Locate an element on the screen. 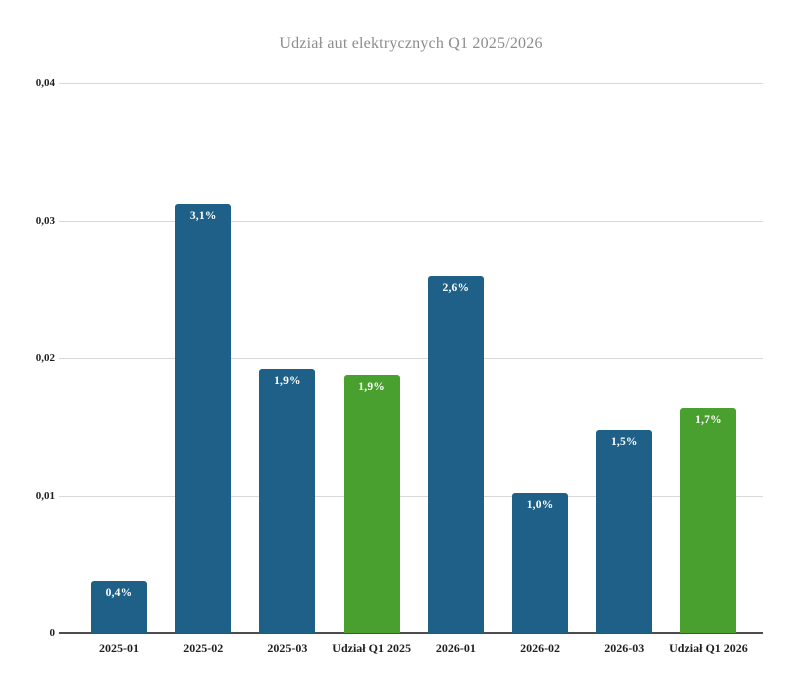  x-axis-line is located at coordinates (411, 633).